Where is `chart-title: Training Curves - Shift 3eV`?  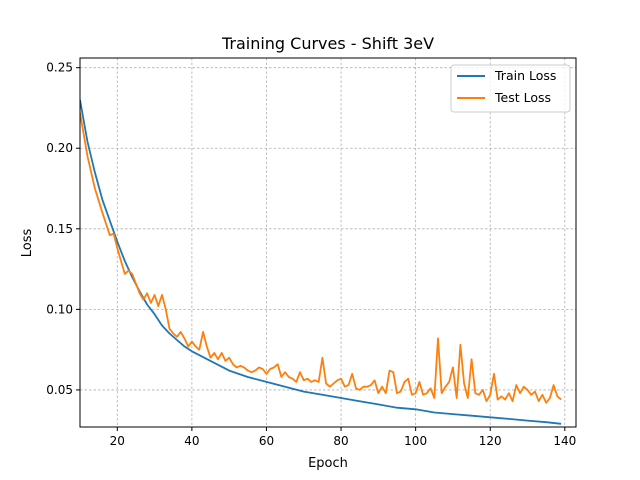 chart-title: Training Curves - Shift 3eV is located at coordinates (327, 43).